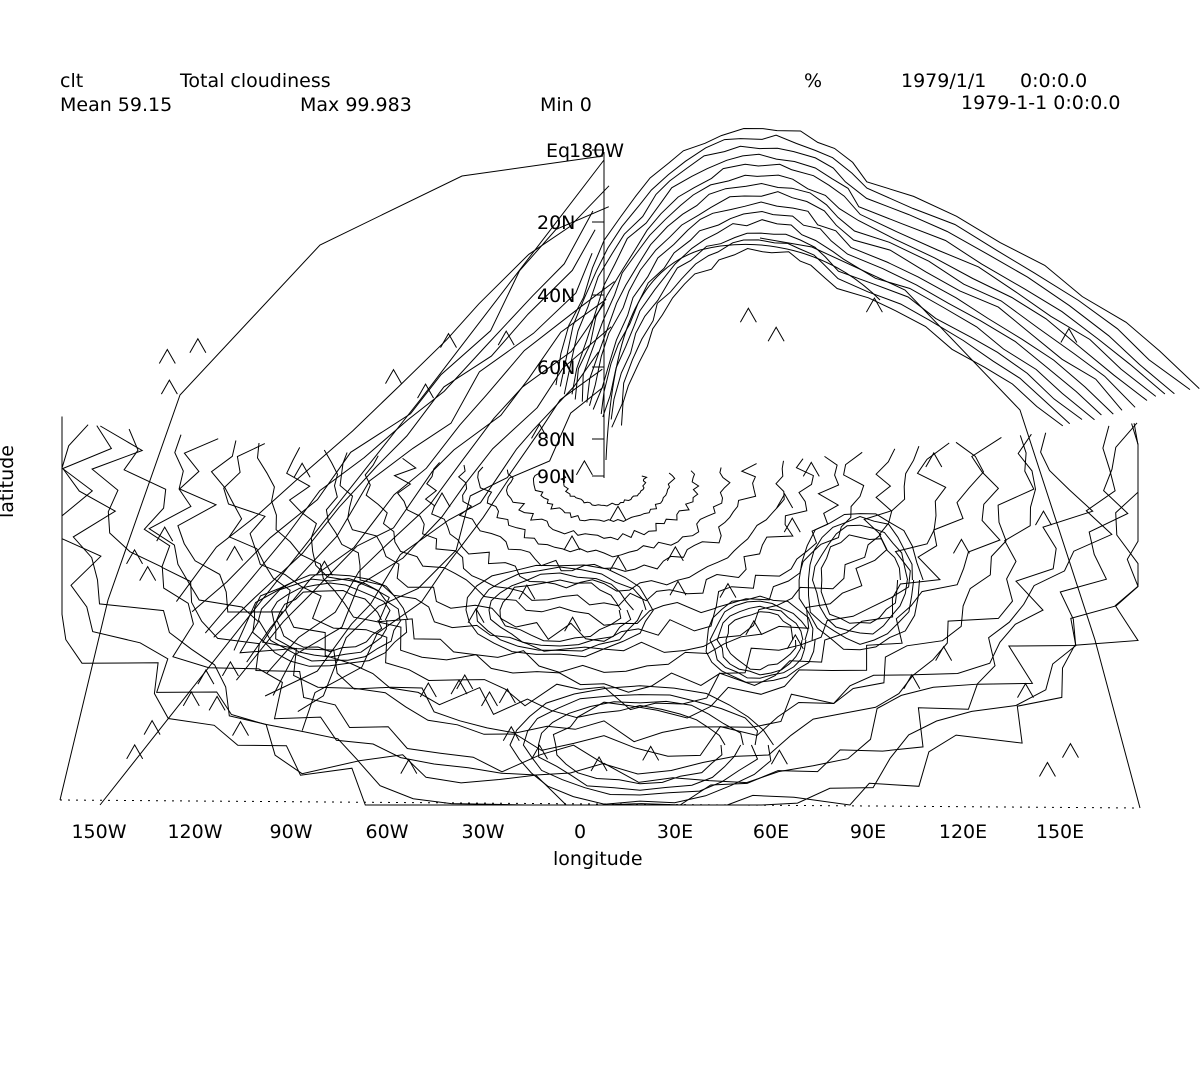  Describe the element at coordinates (255, 81) in the screenshot. I see `variable-long-name: Total cloudiness` at that location.